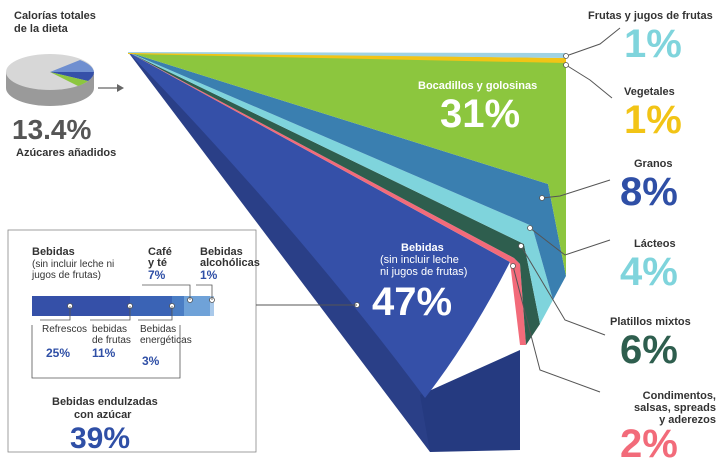  Describe the element at coordinates (221, 252) in the screenshot. I see `box-alcohol-1: Bebidas` at that location.